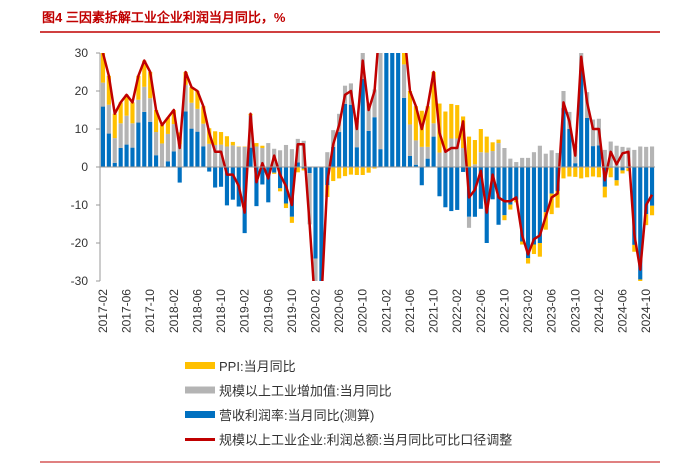 The image size is (695, 470). I want to click on x-tick-label: 2018-10, so click(221, 311).